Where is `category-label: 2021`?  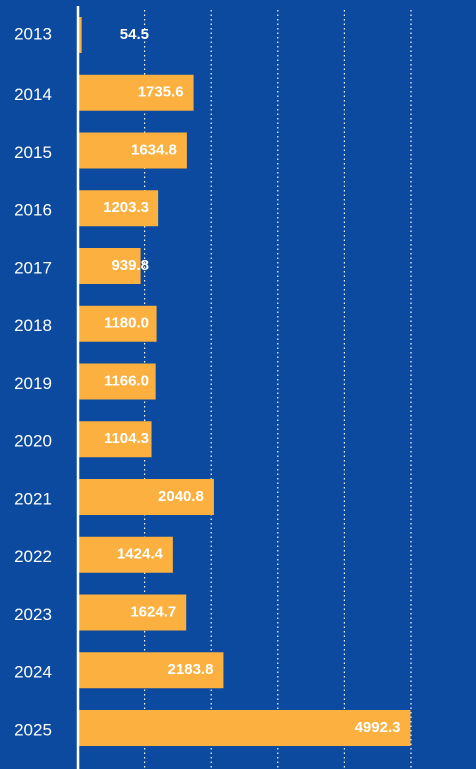
category-label: 2021 is located at coordinates (33, 498).